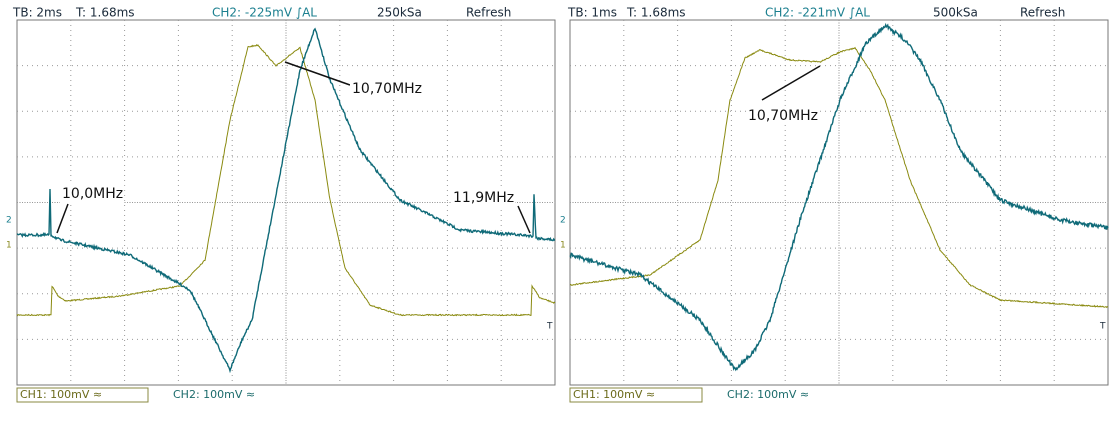 This screenshot has width=1114, height=426. Describe the element at coordinates (955, 13) in the screenshot. I see `sample-rate: 500kSa` at that location.